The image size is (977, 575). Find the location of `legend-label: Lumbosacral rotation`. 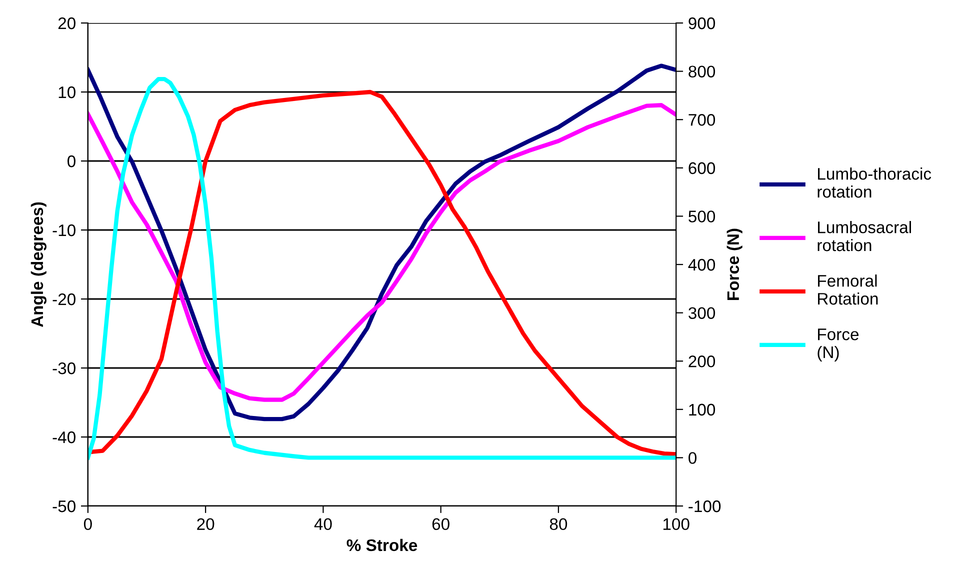

legend-label: Lumbosacral rotation is located at coordinates (864, 236).